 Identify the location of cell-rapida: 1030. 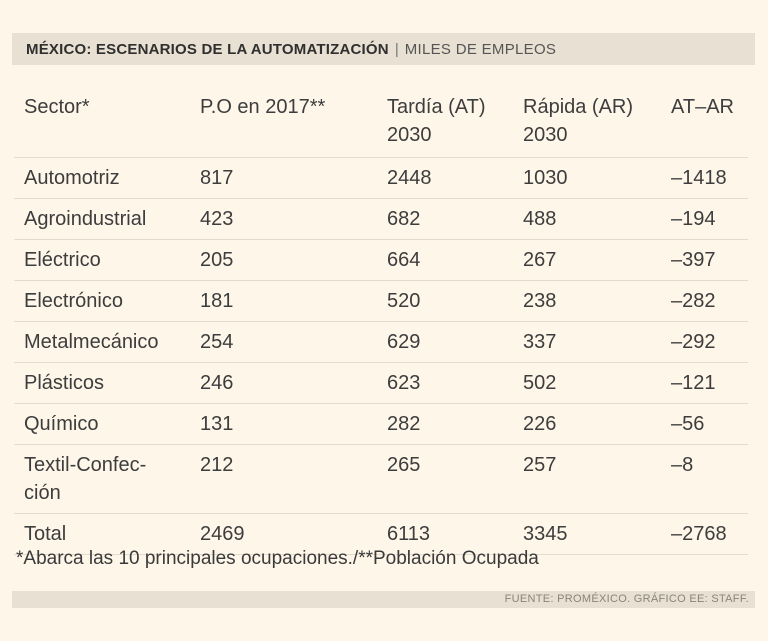
(587, 178).